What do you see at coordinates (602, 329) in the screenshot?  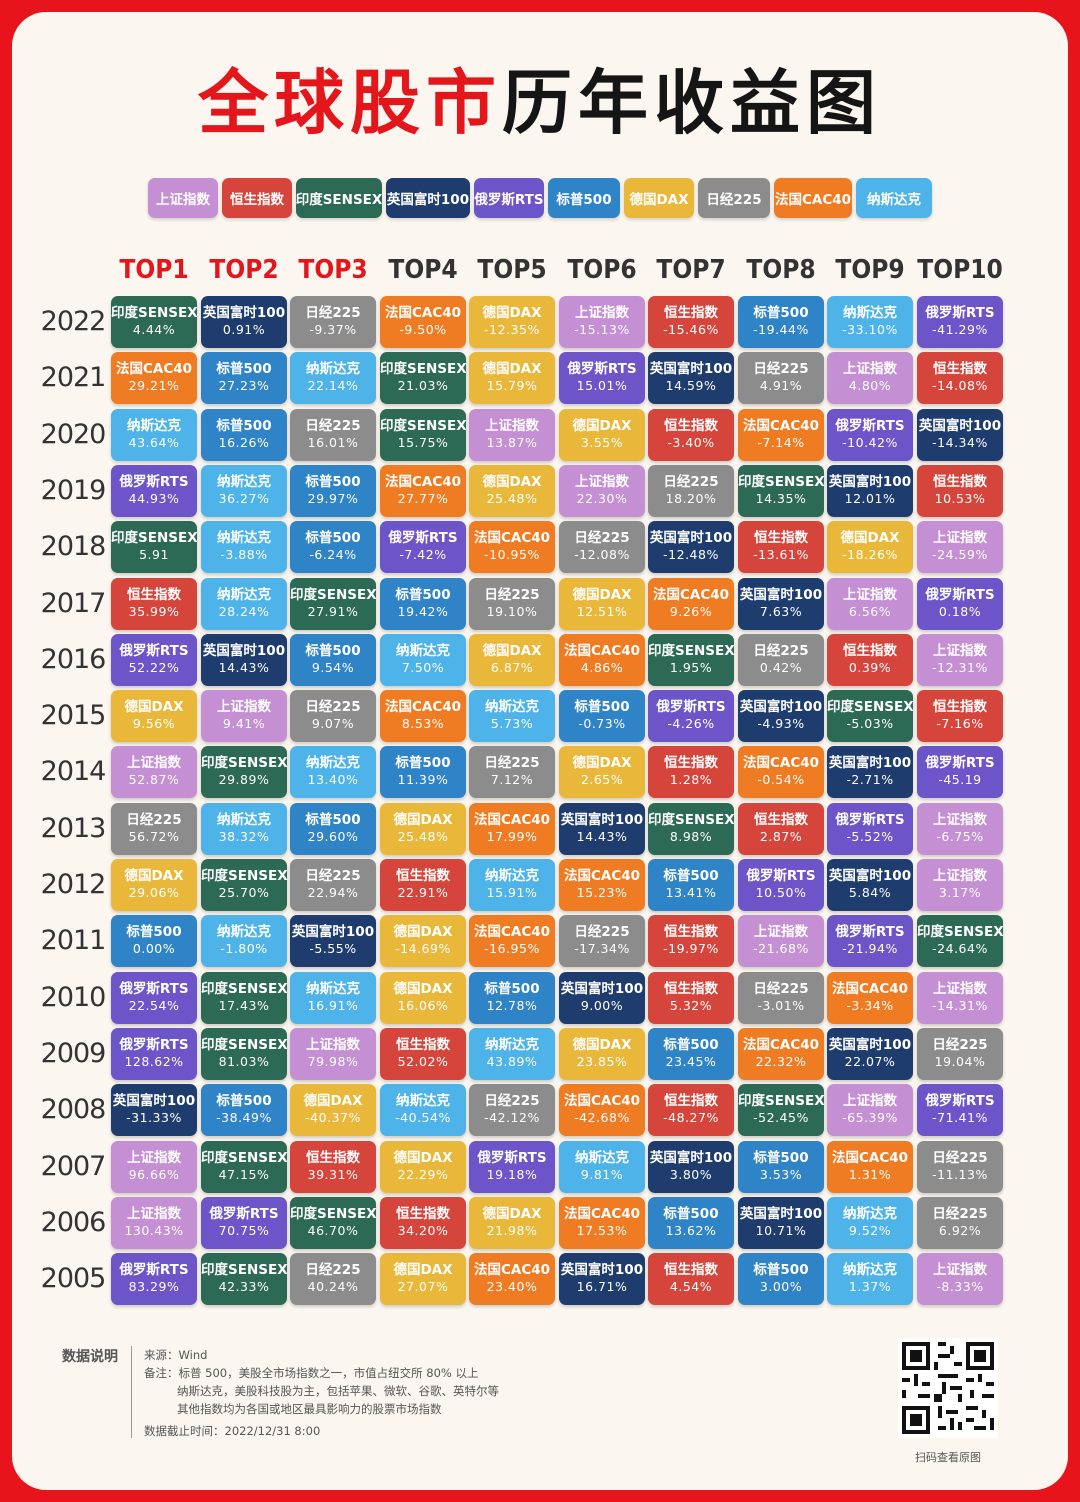 I see `return-value: -15.13%` at bounding box center [602, 329].